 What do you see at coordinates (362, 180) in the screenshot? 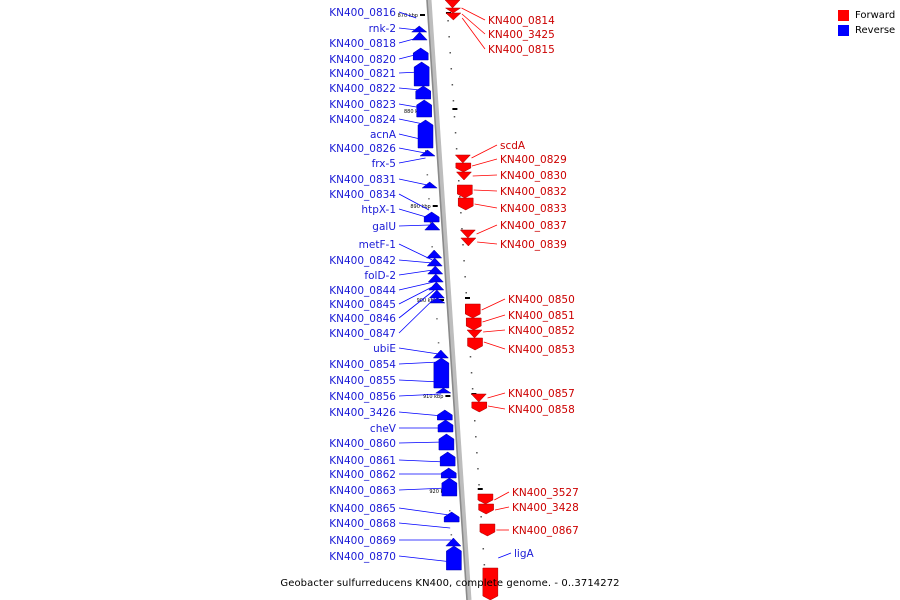
I see `reverse-gene-label: KN400_0831` at bounding box center [362, 180].